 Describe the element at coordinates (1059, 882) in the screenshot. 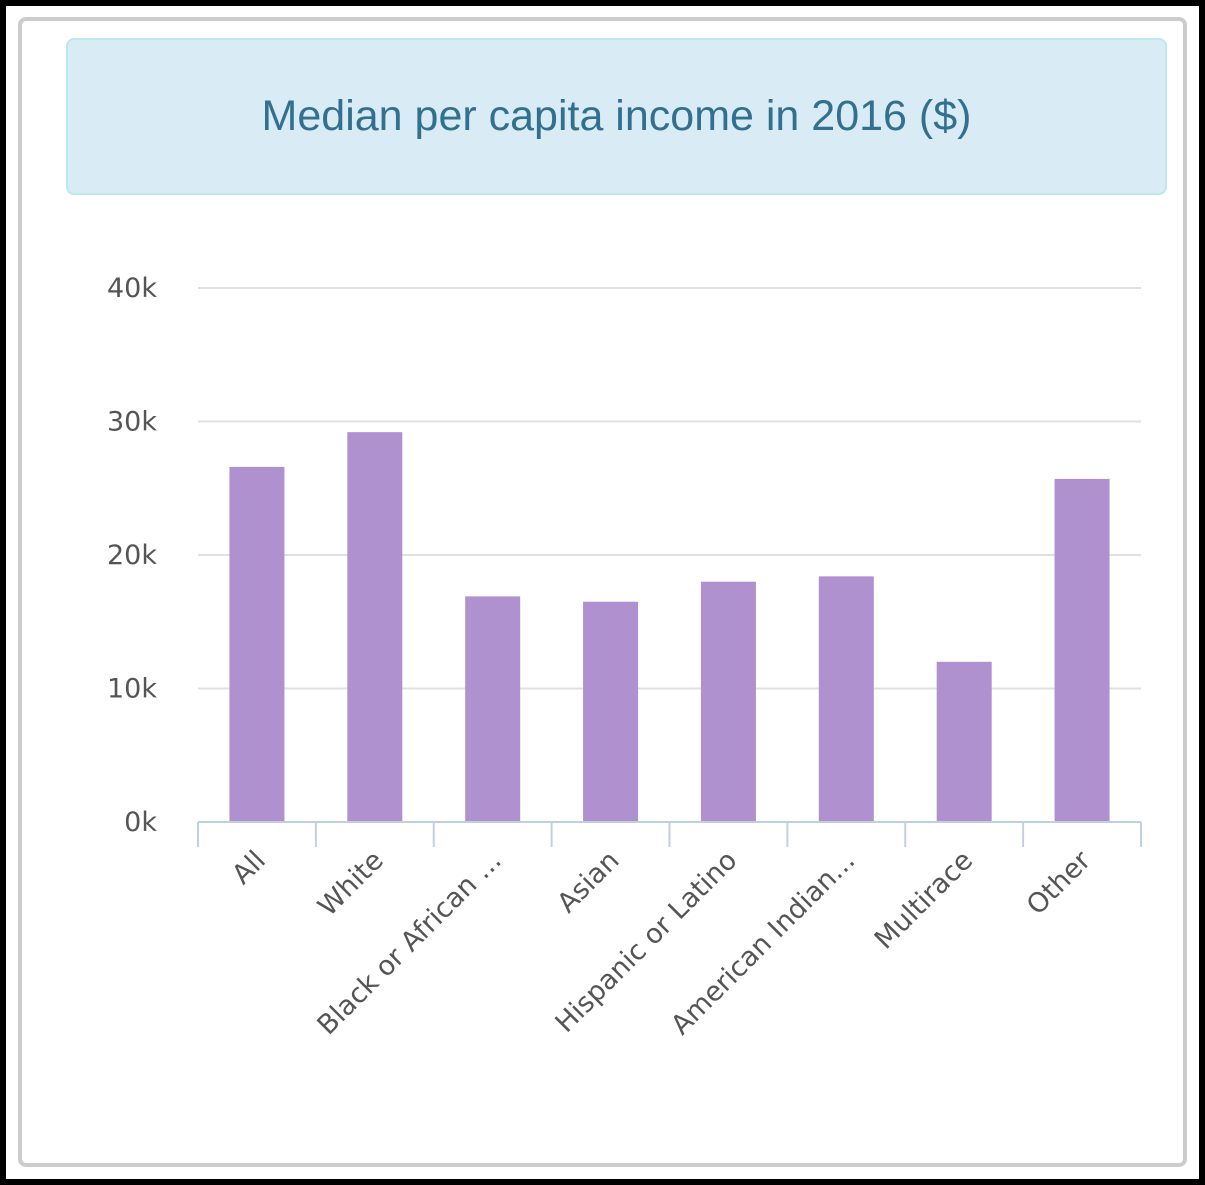

I see `x-category-label: Other` at that location.